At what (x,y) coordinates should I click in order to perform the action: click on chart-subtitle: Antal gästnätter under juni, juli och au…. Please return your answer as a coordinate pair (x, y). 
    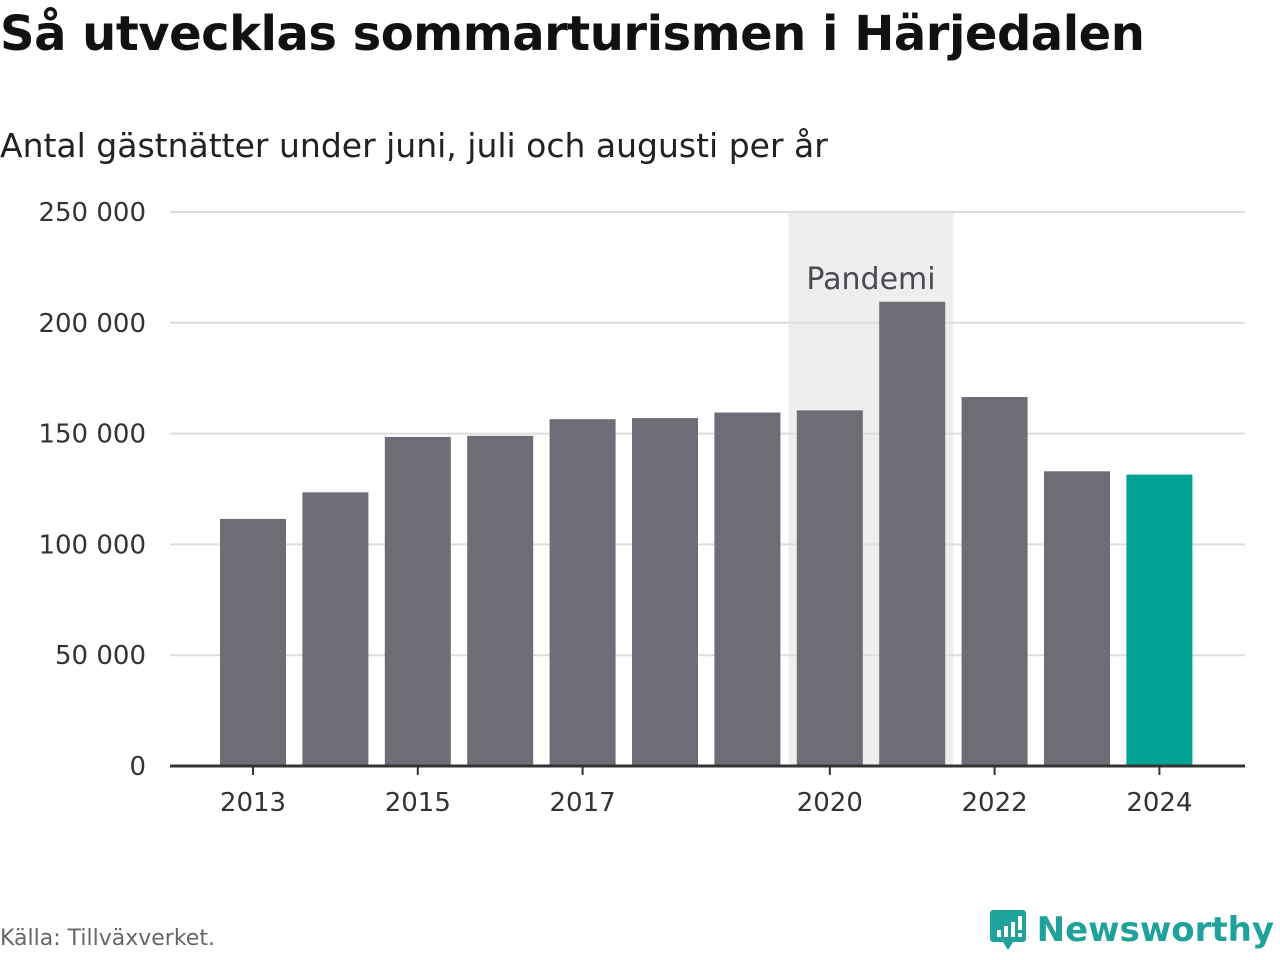
    Looking at the image, I should click on (414, 145).